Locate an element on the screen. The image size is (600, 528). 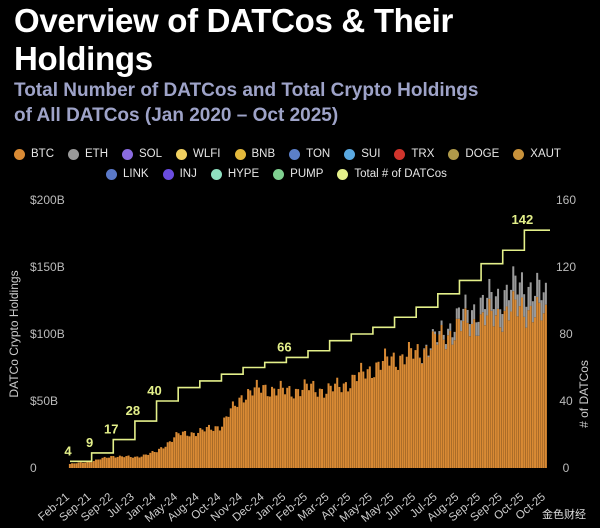
legend-item-wlfi: WLFI is located at coordinates (198, 154).